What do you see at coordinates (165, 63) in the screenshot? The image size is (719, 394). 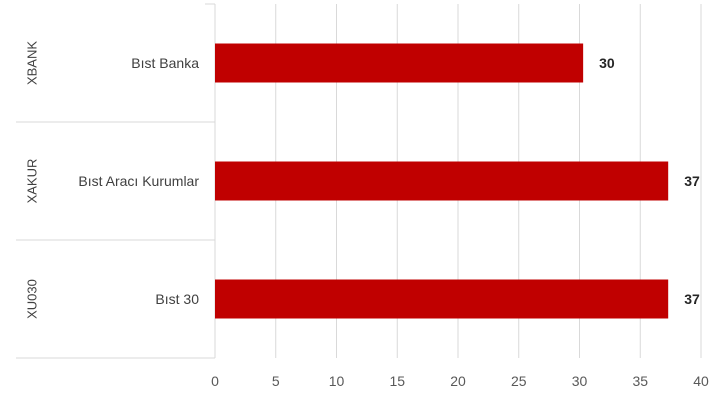 I see `category-label: Bıst Banka` at bounding box center [165, 63].